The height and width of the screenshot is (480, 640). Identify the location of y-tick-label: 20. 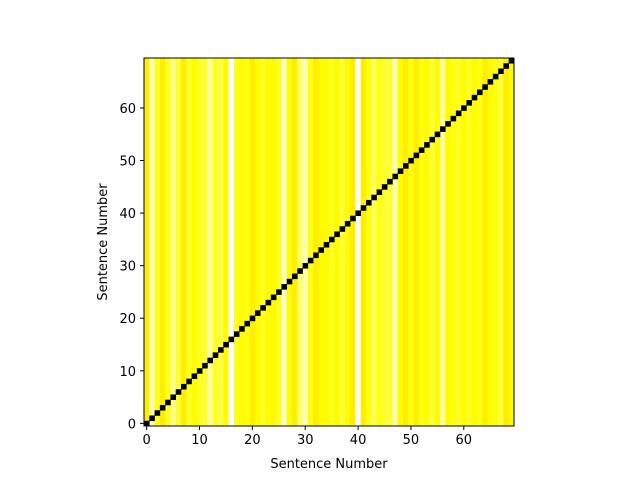
(127, 319).